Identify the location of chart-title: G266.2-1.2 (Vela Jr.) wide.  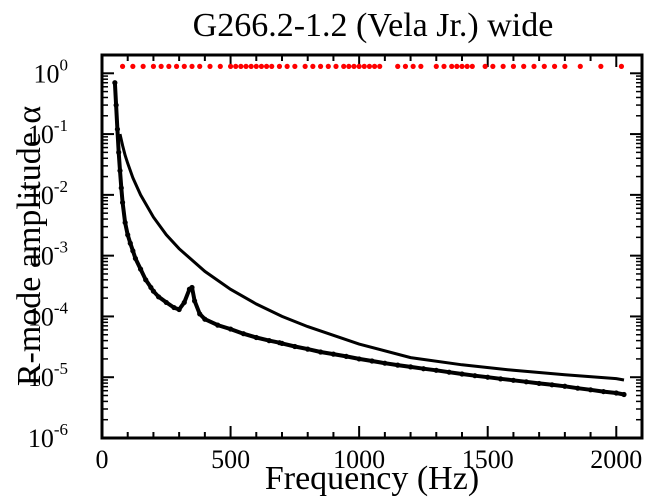
(373, 25).